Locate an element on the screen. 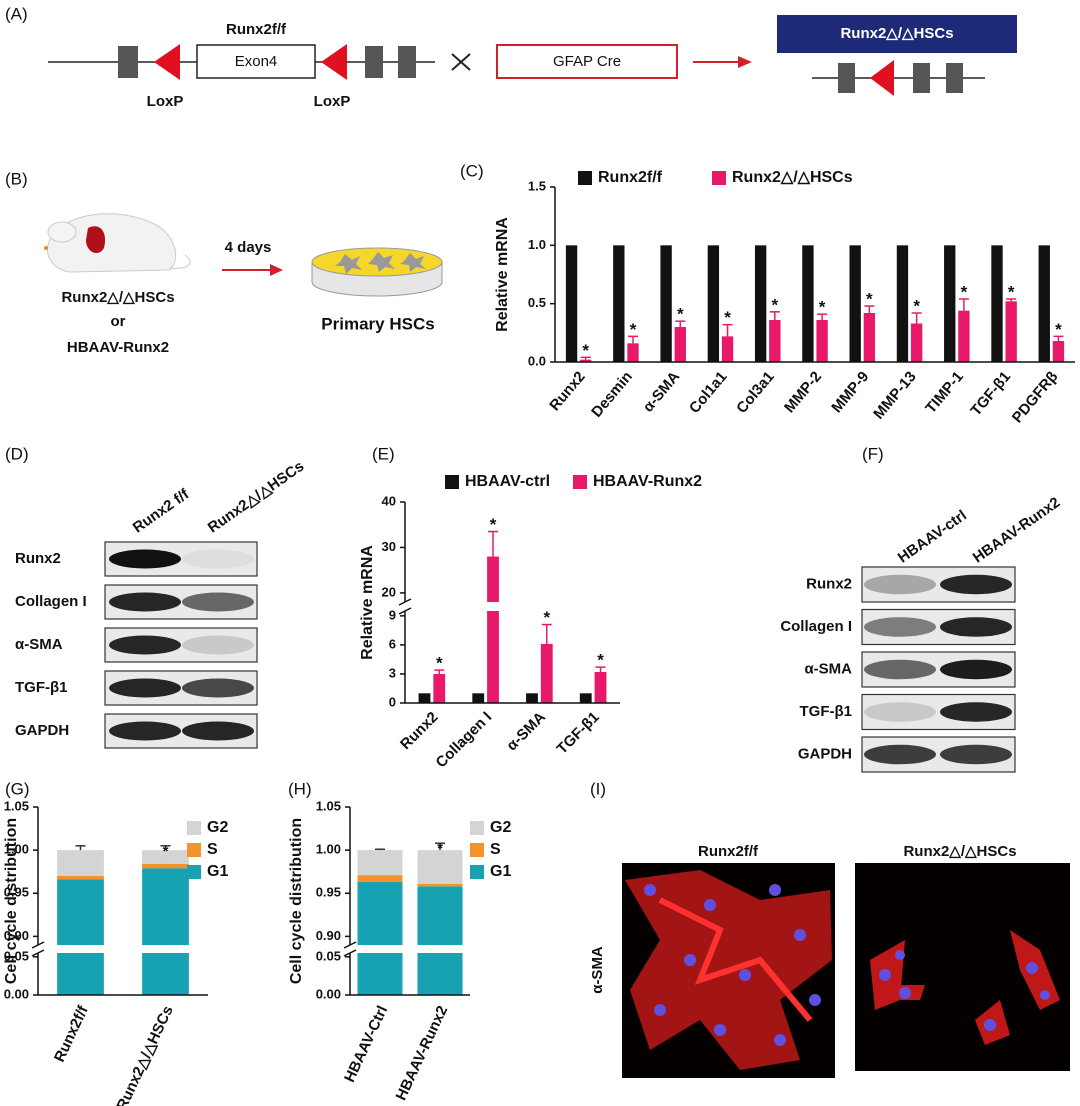  y-tick-label: 0.5 is located at coordinates (537, 302).